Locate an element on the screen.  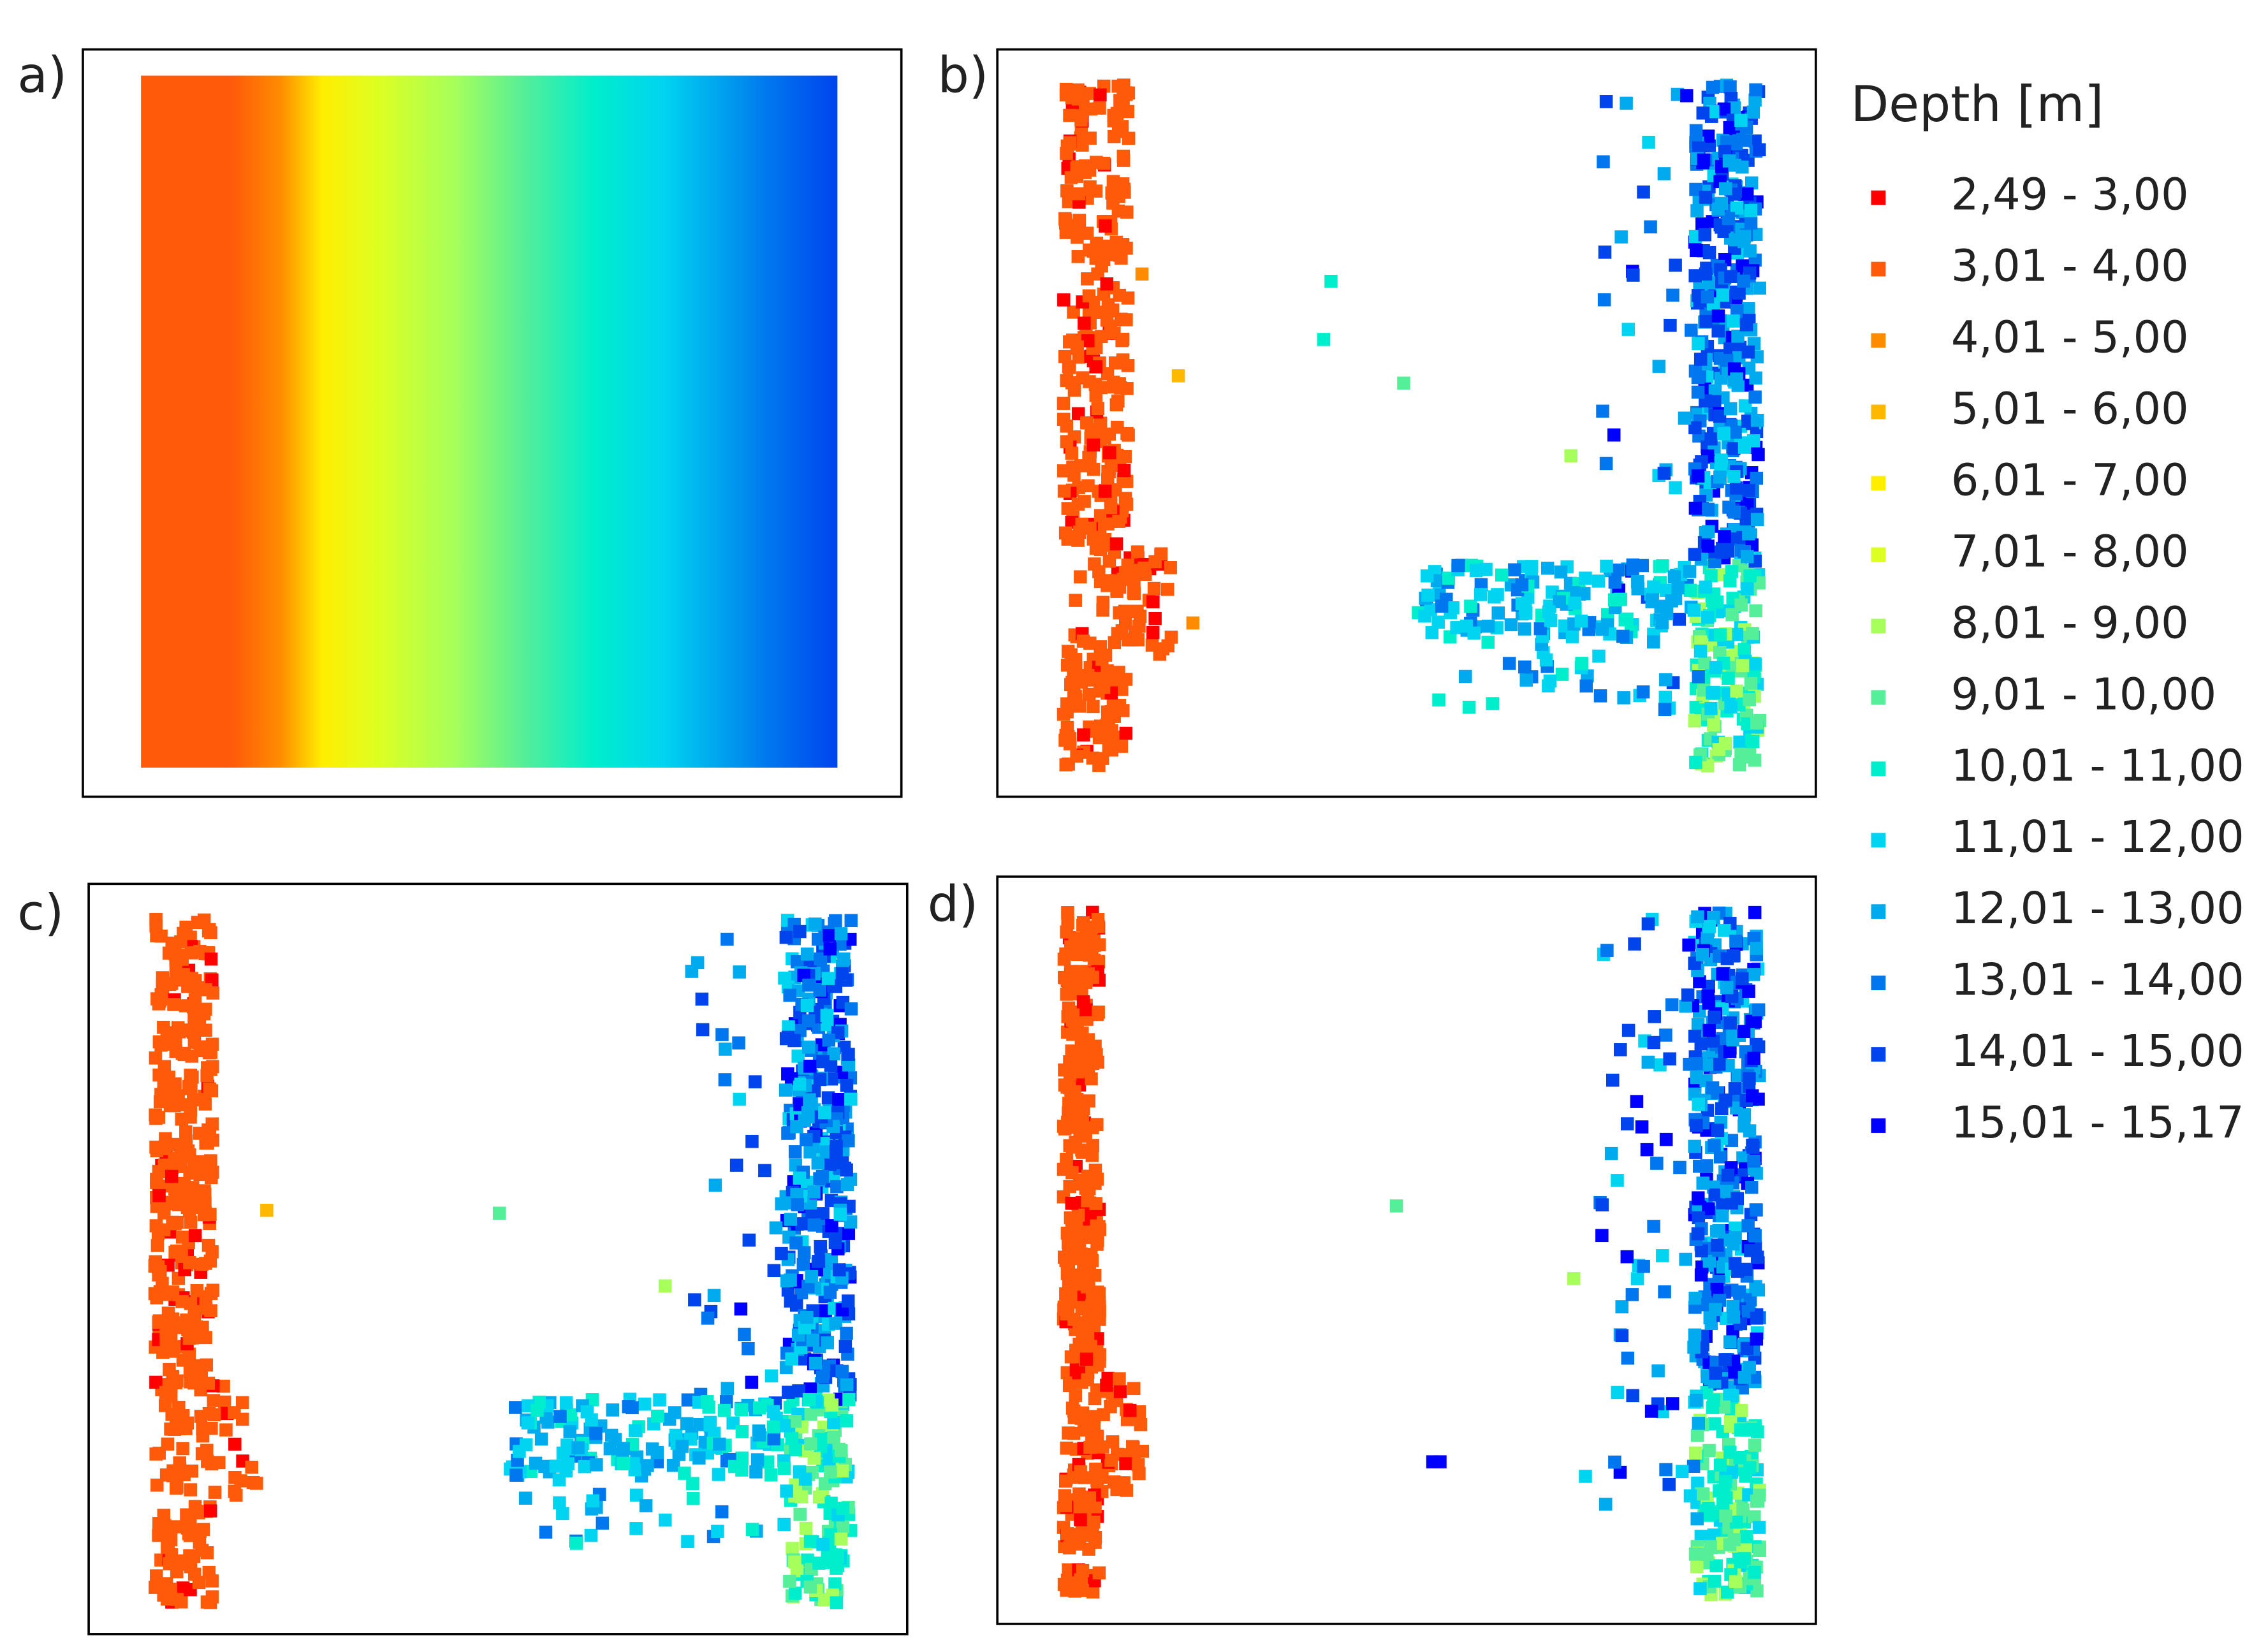
legend-title: Depth [m] is located at coordinates (1977, 105).